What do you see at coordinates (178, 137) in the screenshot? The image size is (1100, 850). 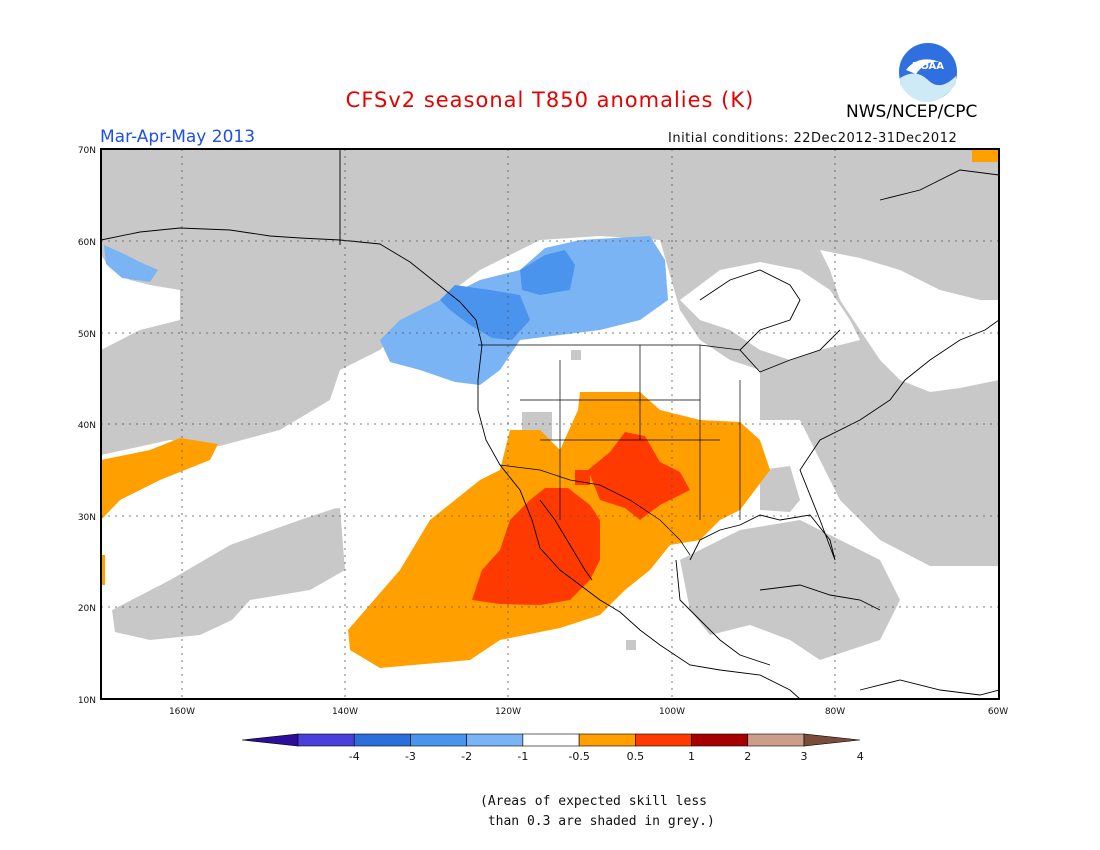 I see `season-label: Mar-Apr-May 2013` at bounding box center [178, 137].